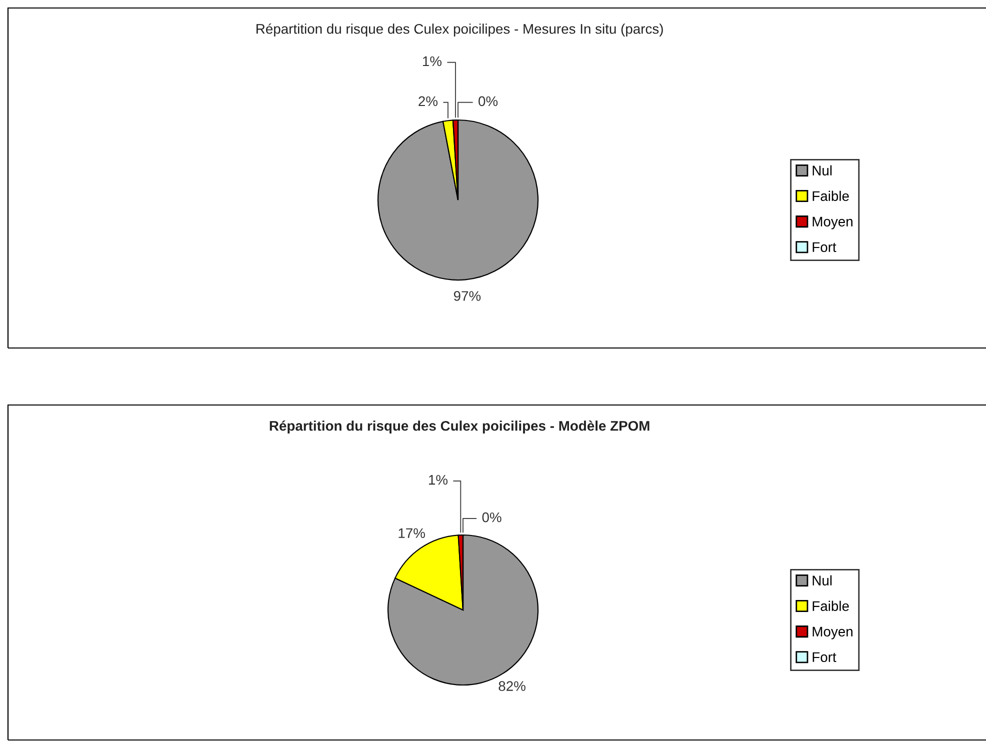 The image size is (986, 744). Describe the element at coordinates (459, 30) in the screenshot. I see `chart-title: Répartition du risque des Culex poicilipes - Mesures In situ (parcs)` at that location.